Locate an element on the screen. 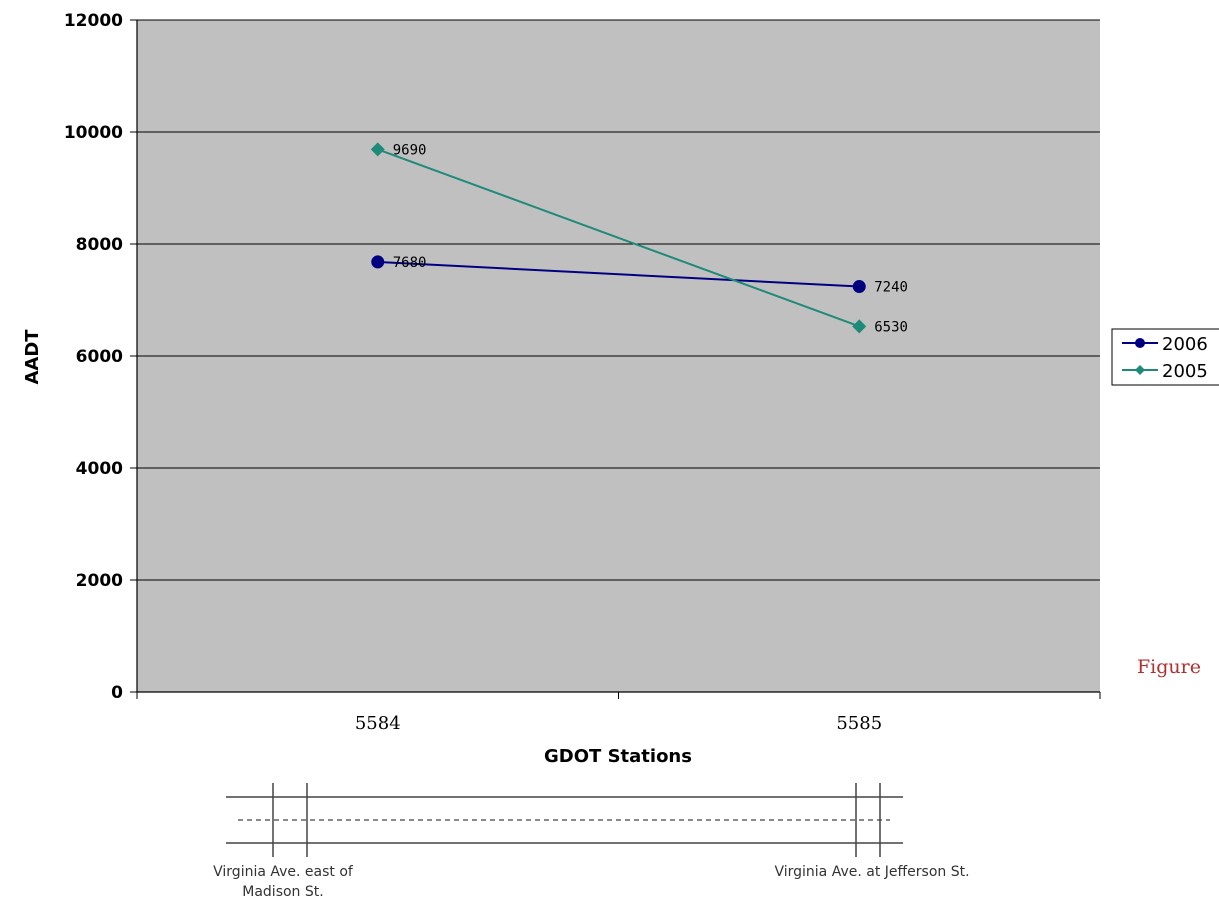  x-tick-labels: 5584 5585 is located at coordinates (618, 723).